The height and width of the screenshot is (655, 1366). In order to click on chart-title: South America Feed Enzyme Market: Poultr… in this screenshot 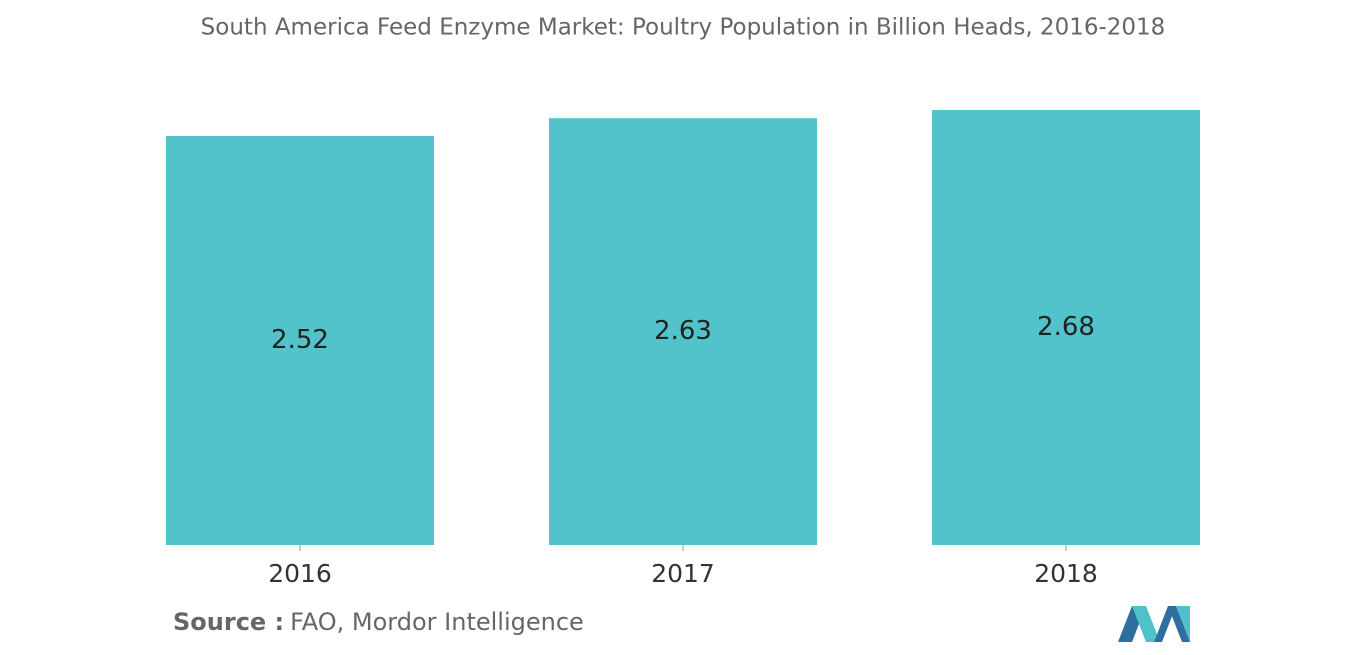, I will do `click(683, 28)`.